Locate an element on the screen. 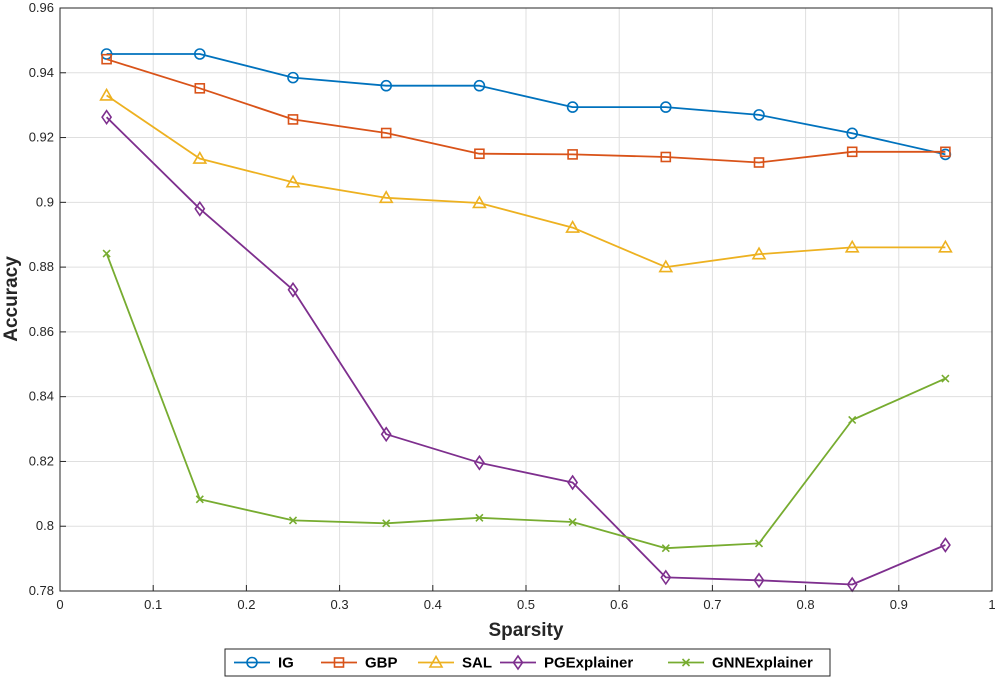 The width and height of the screenshot is (997, 678). y-axis-label: Accuracy is located at coordinates (11, 299).